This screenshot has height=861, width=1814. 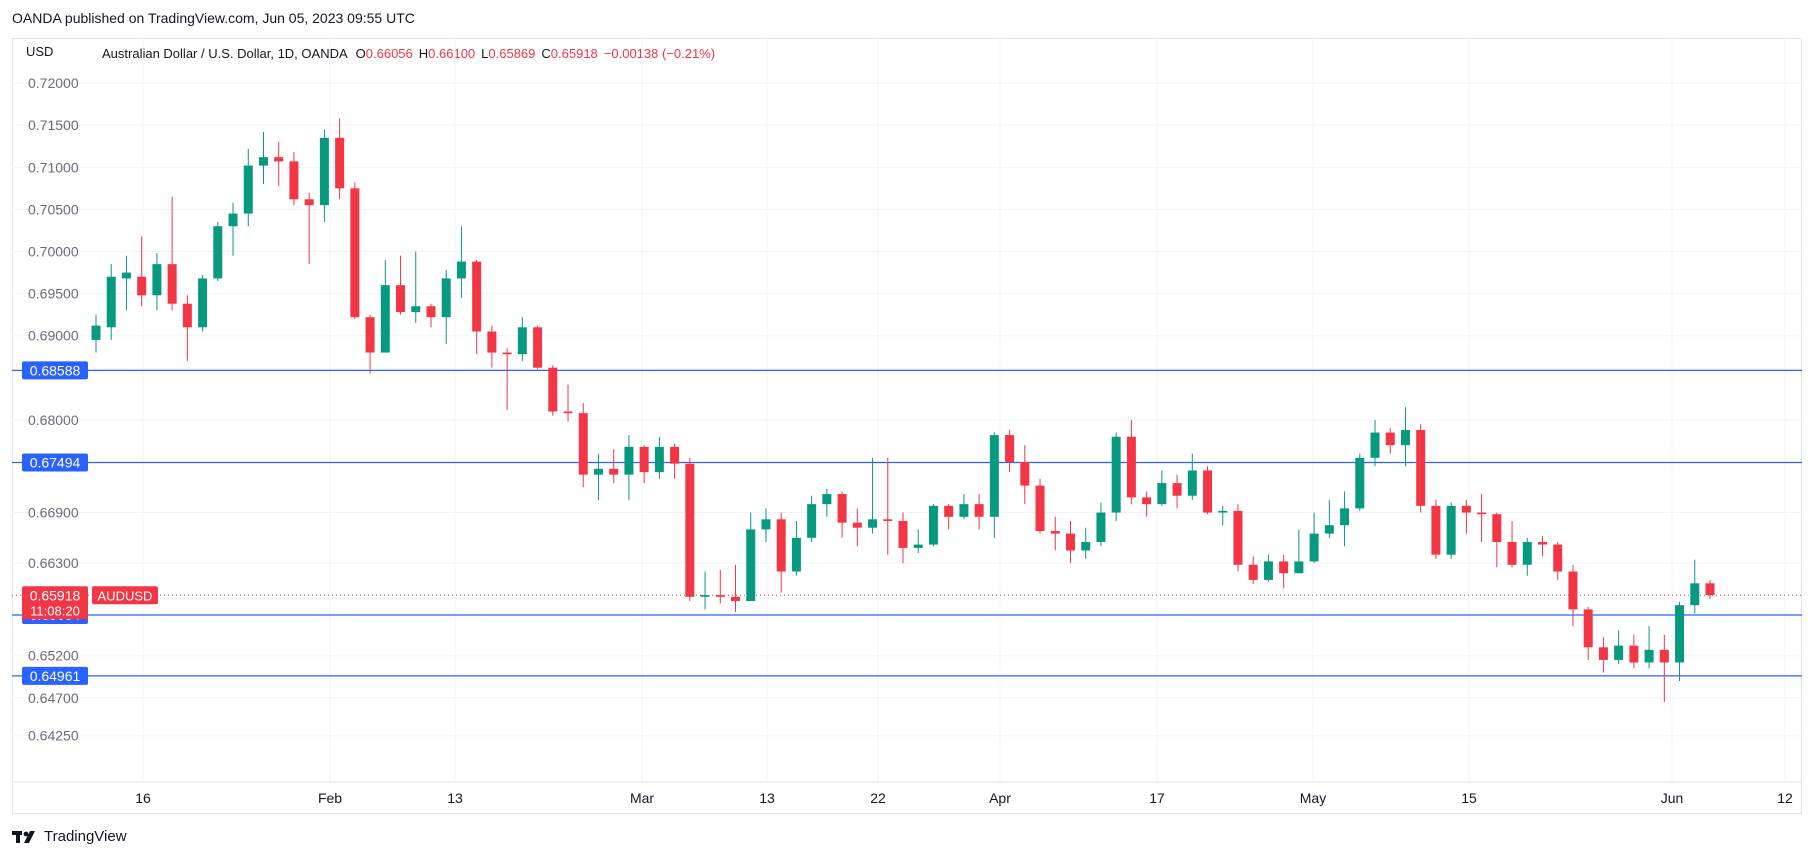 I want to click on level-label-text: 0.64961, so click(x=55, y=676).